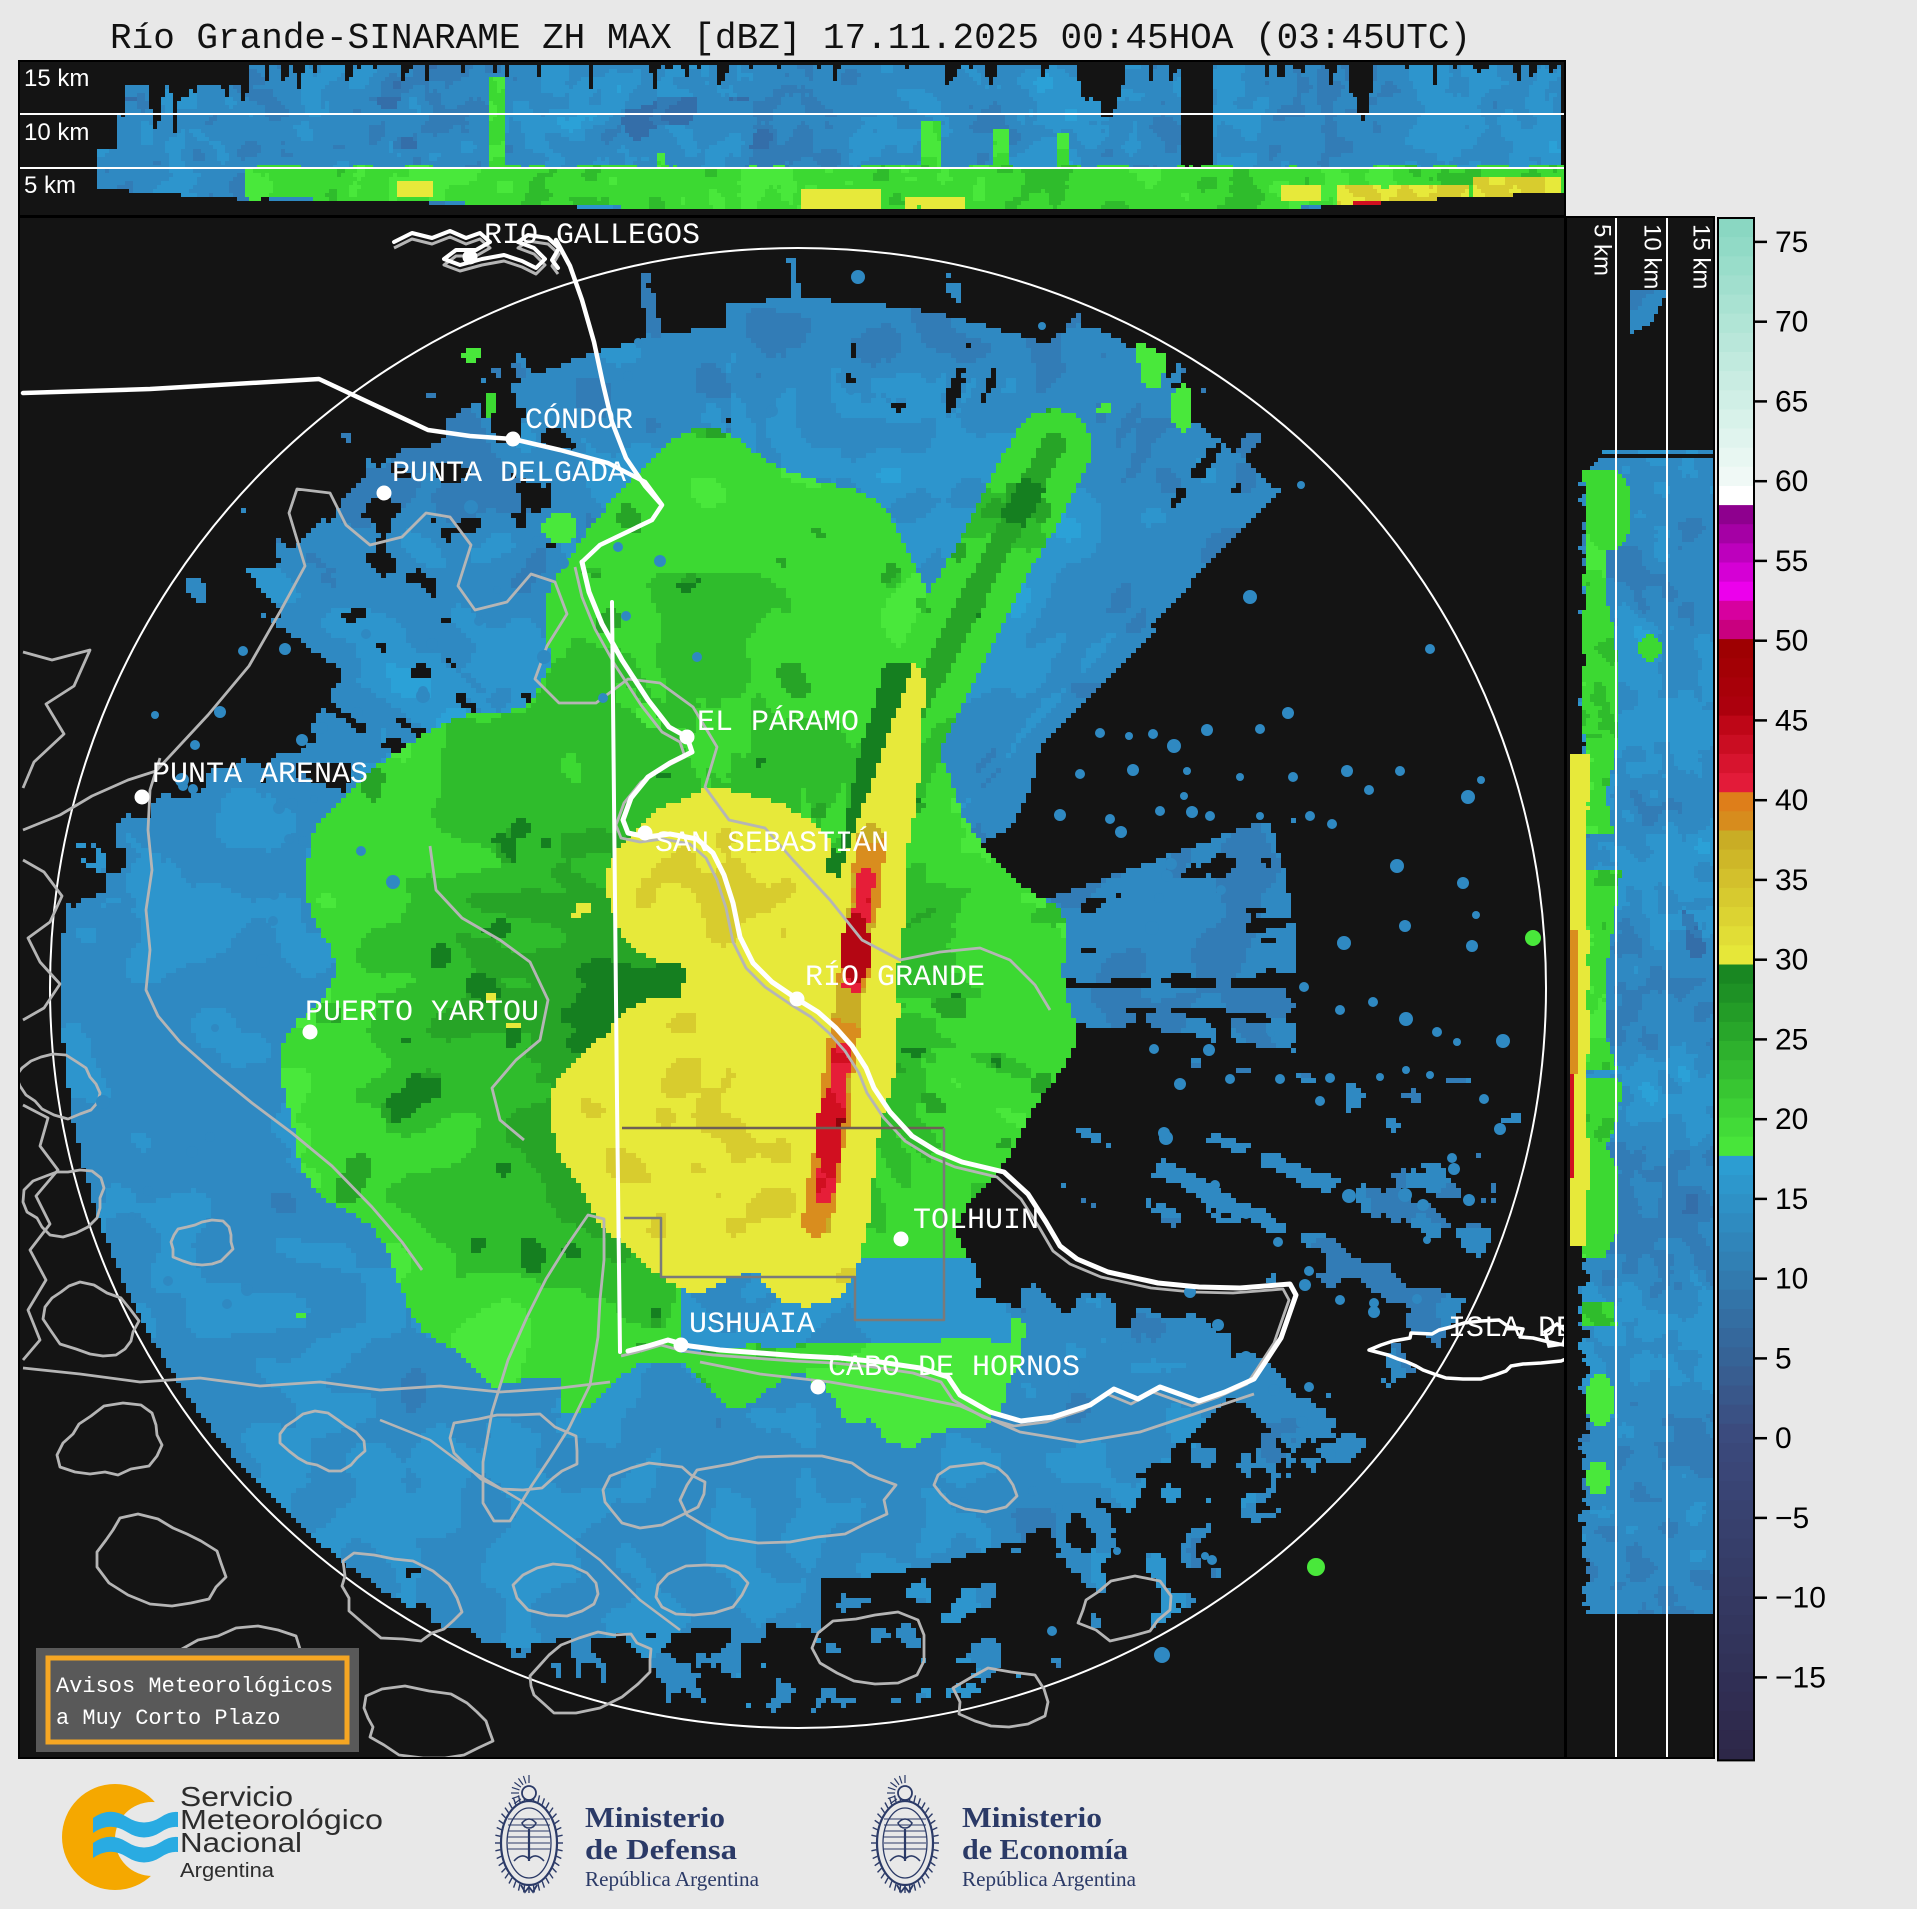 Image resolution: width=1917 pixels, height=1909 pixels. What do you see at coordinates (1800, 1677) in the screenshot?
I see `svg-text: −15` at bounding box center [1800, 1677].